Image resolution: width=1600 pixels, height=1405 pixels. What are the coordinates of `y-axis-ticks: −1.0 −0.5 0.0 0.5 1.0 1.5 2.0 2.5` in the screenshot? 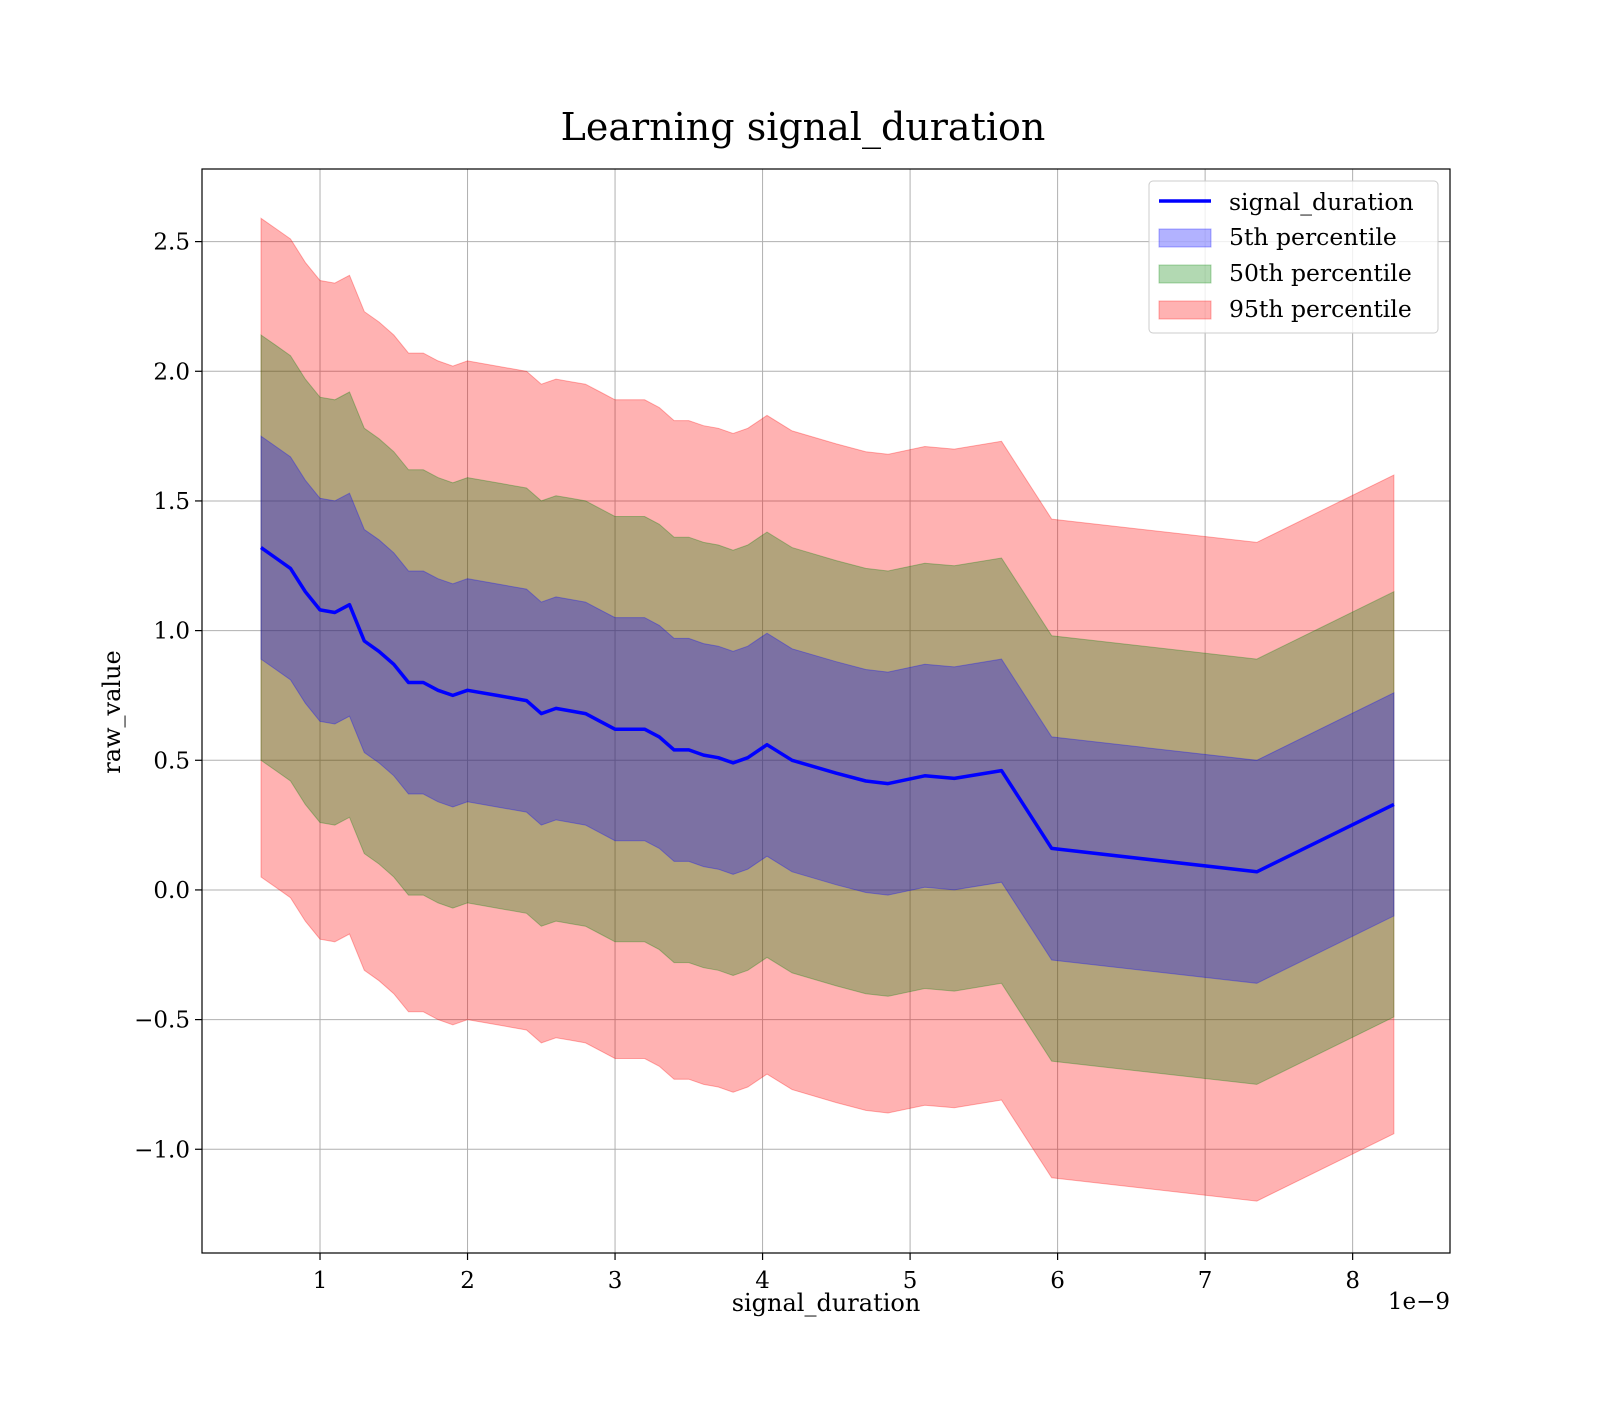 It's located at (168, 697).